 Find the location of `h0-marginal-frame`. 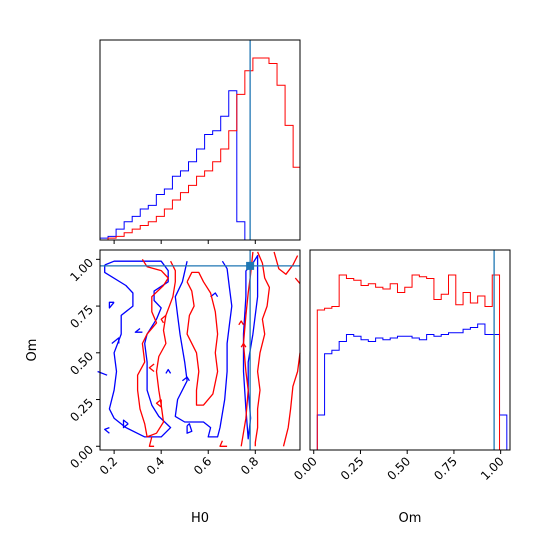

h0-marginal-frame is located at coordinates (200, 140).